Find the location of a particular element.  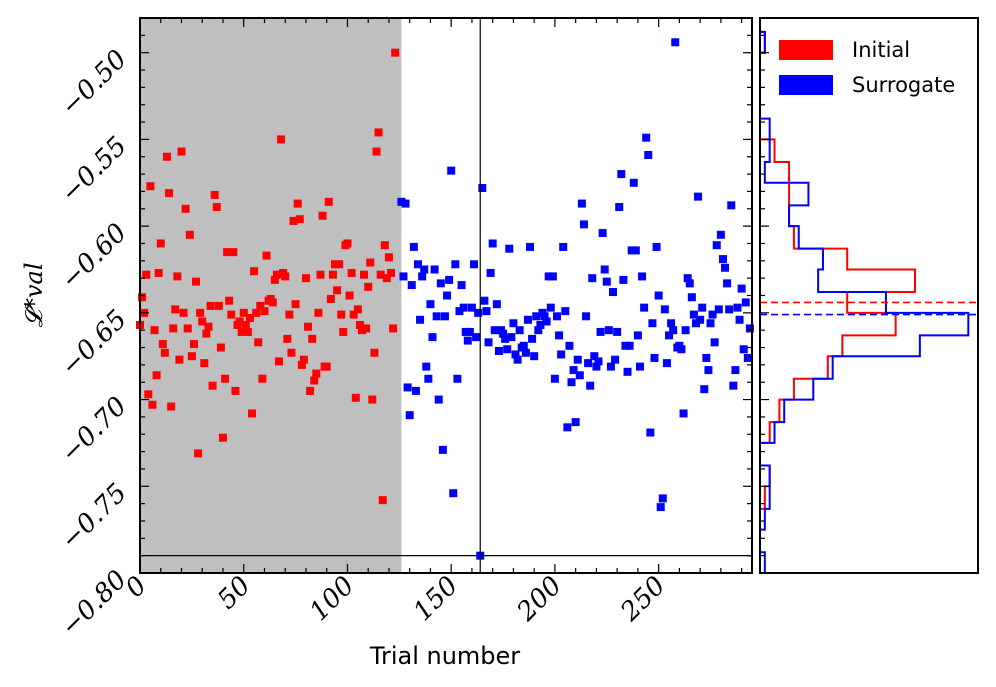

x-tick-label: 100 is located at coordinates (332, 599).